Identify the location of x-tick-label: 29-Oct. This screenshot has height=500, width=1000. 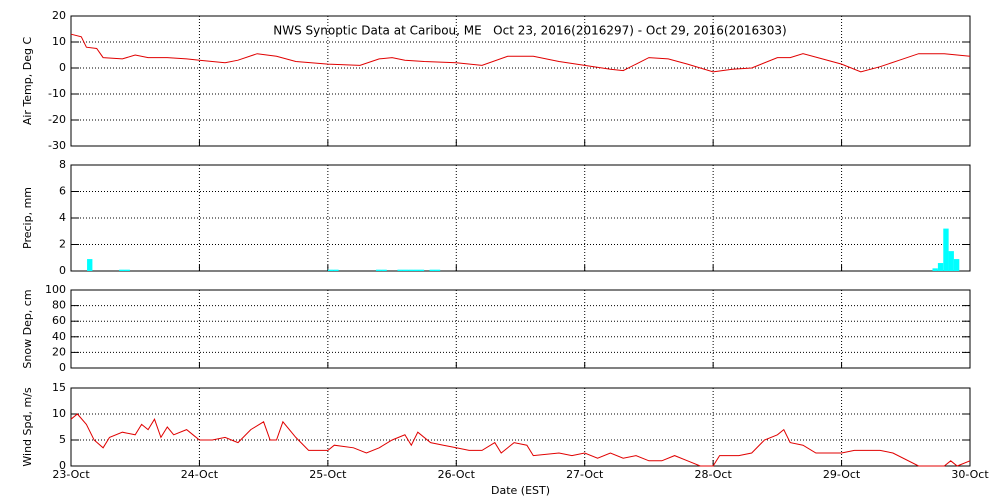
(842, 474).